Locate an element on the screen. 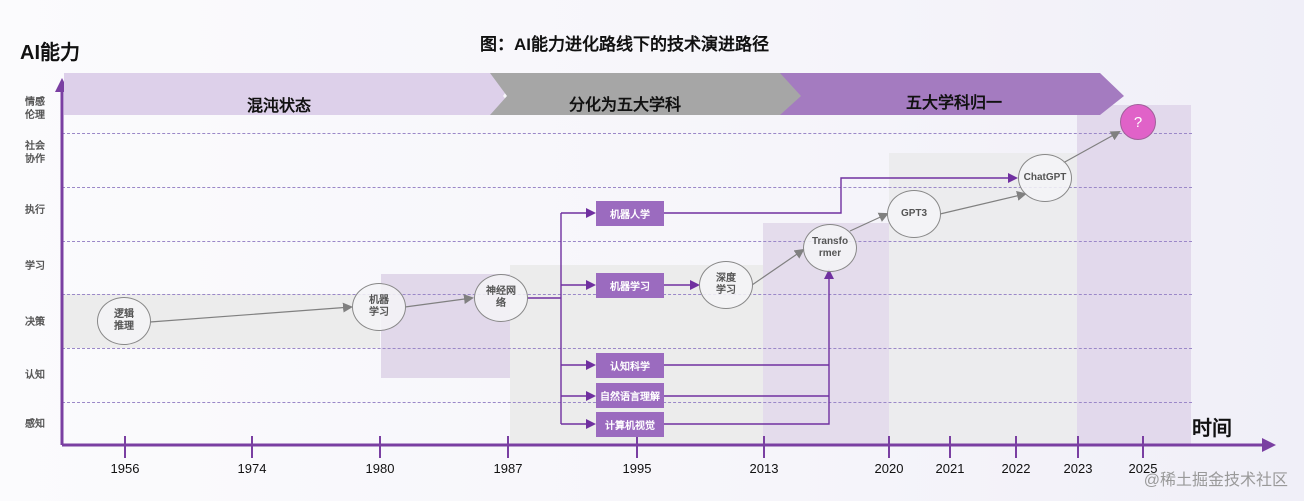 The height and width of the screenshot is (501, 1304). y-category-decision: 决策 is located at coordinates (35, 322).